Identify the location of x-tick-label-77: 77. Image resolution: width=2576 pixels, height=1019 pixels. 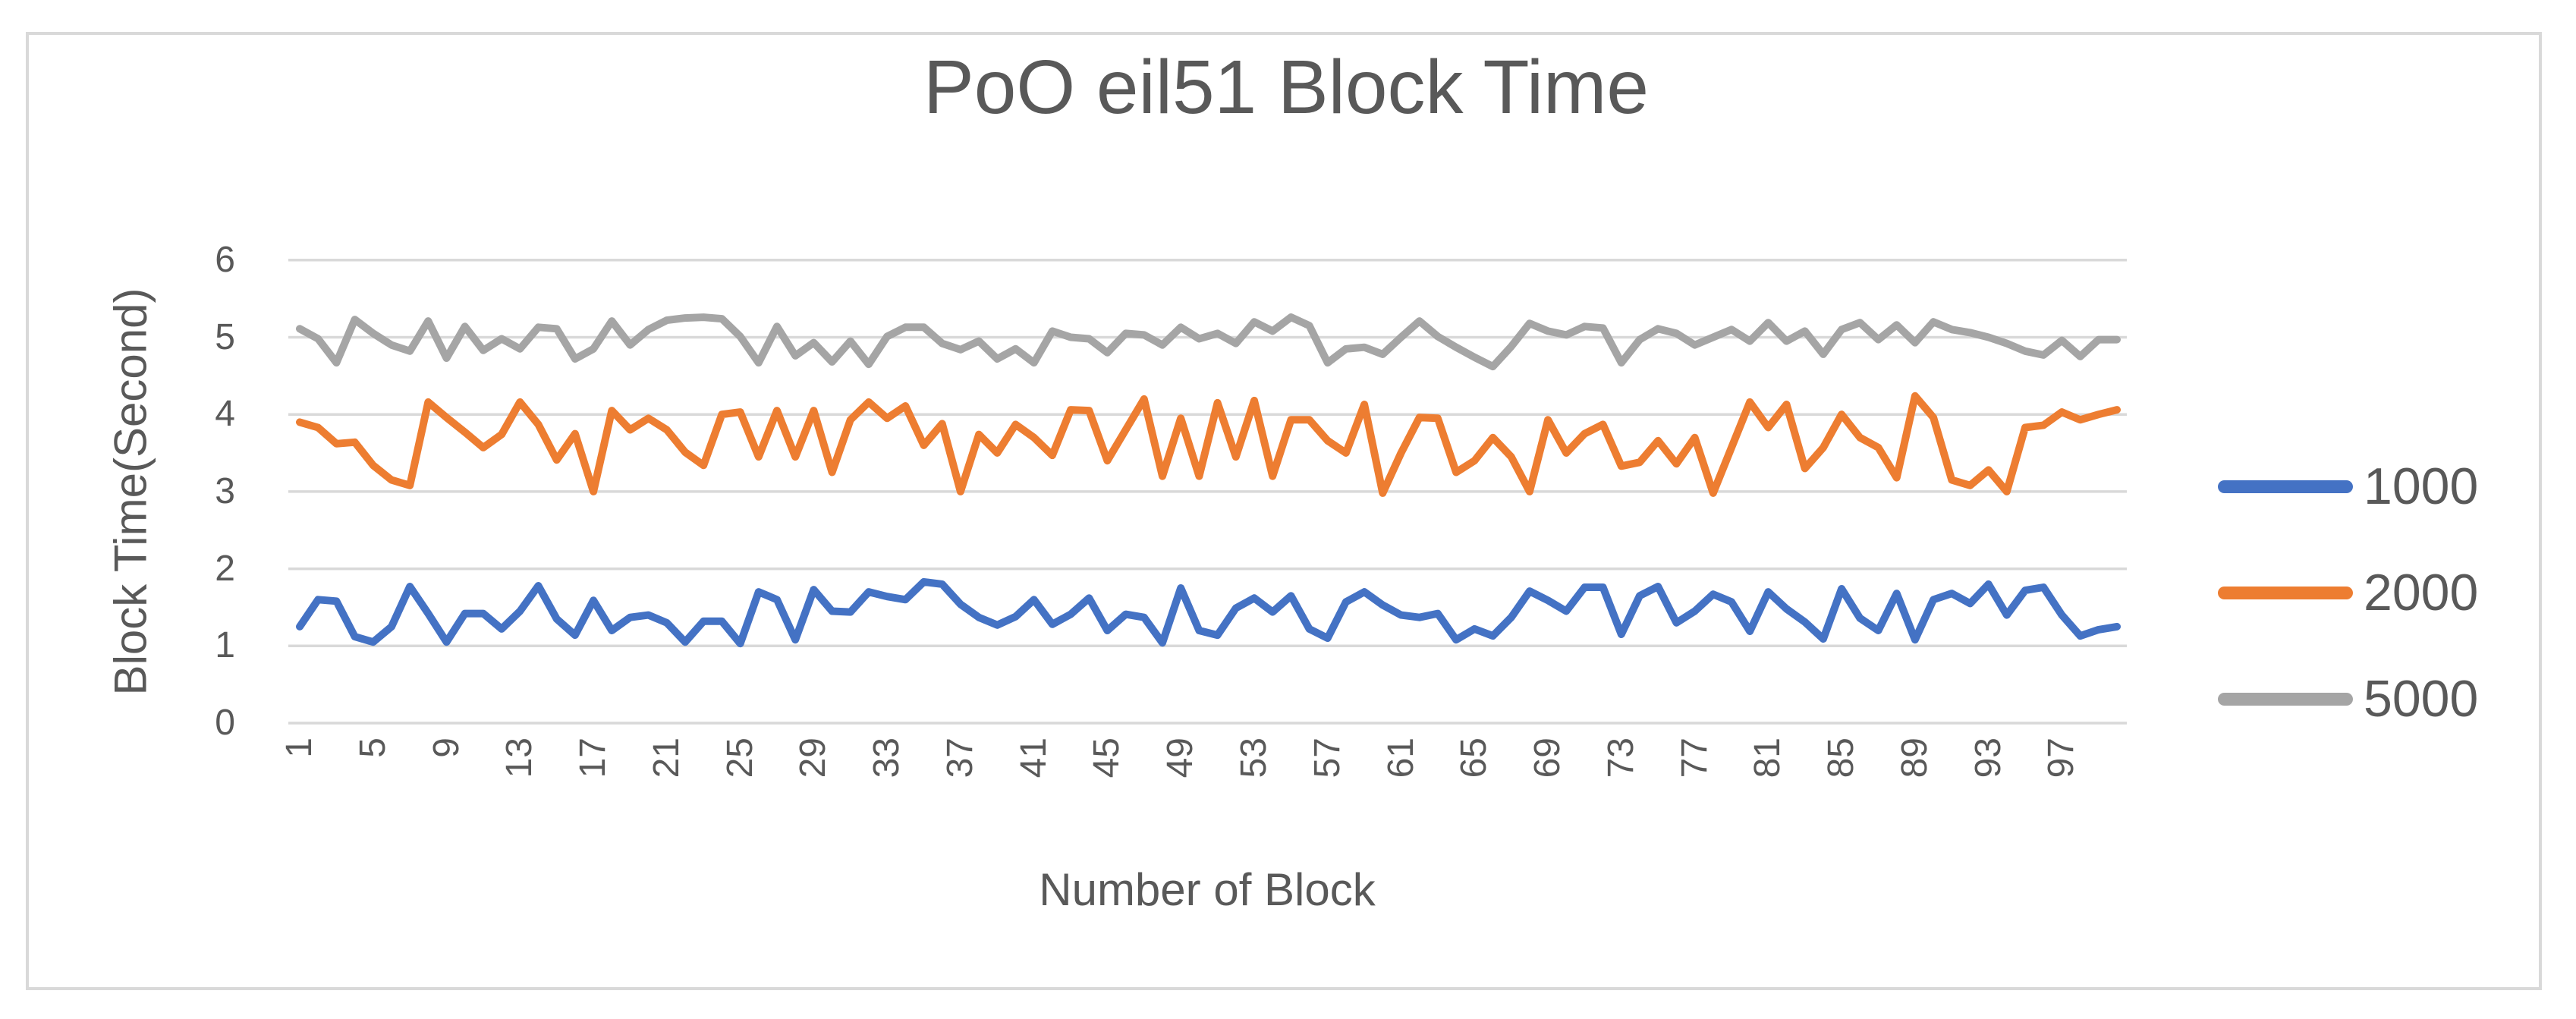
(1694, 758).